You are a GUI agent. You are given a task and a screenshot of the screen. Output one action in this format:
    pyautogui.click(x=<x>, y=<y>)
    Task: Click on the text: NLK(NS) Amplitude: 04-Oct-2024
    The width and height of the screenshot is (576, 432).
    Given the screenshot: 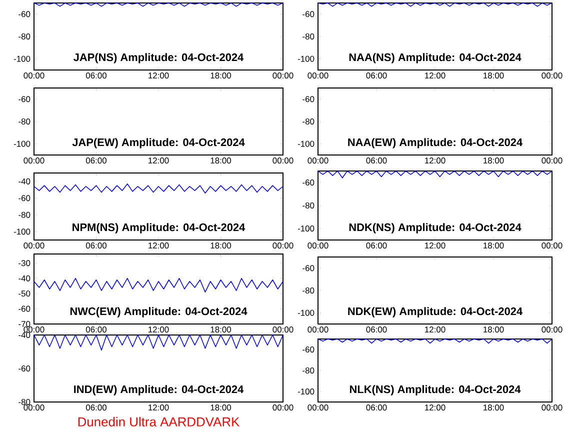 What is the action you would take?
    pyautogui.click(x=435, y=390)
    